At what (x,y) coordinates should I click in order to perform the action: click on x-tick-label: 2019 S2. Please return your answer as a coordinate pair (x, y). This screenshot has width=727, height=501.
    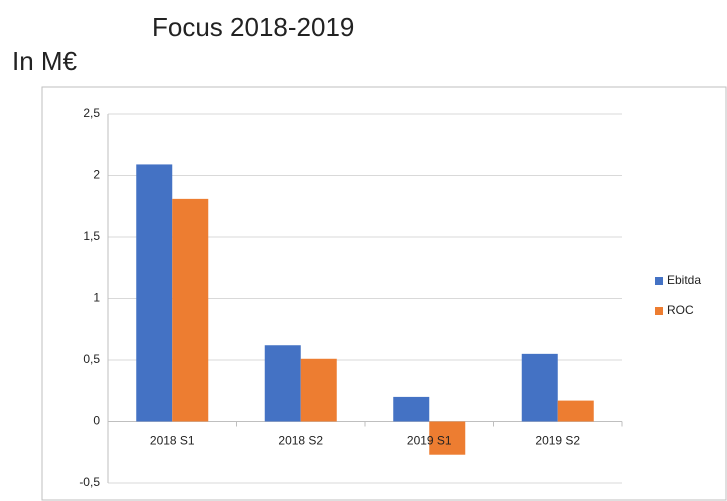
    Looking at the image, I should click on (557, 441).